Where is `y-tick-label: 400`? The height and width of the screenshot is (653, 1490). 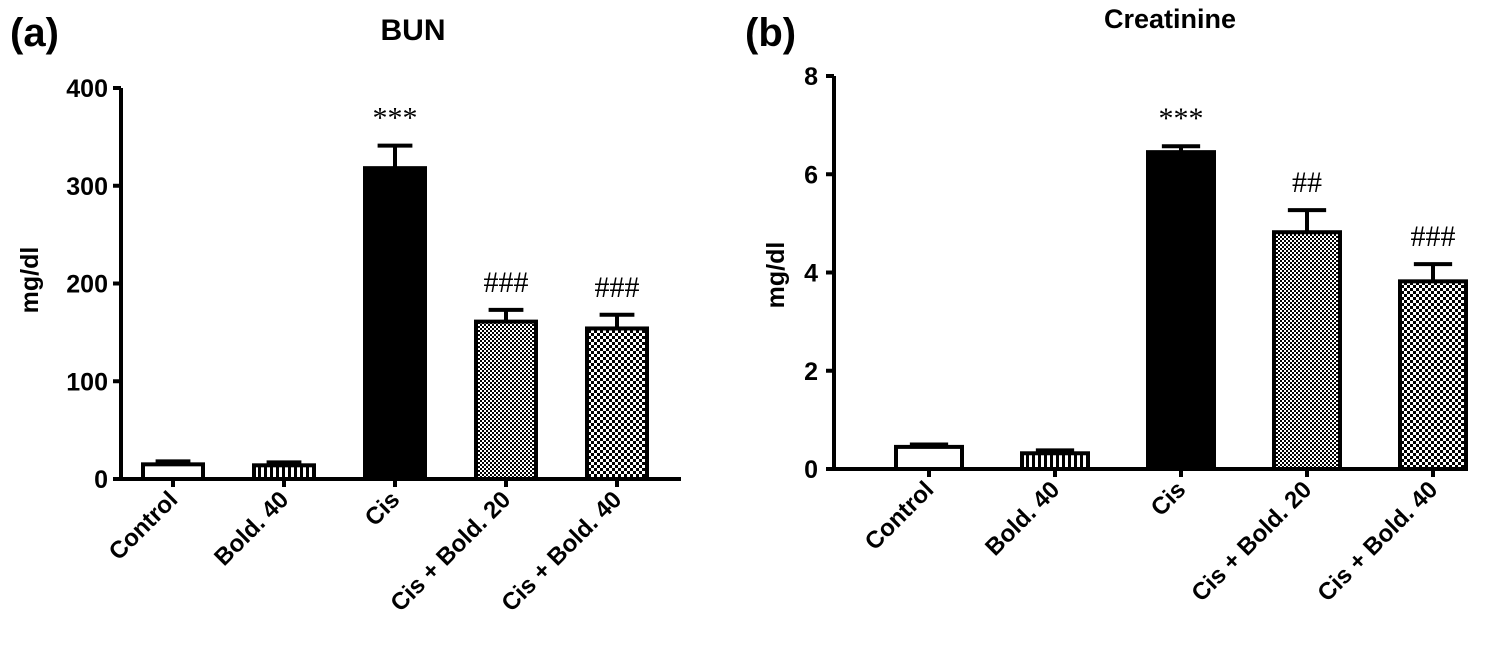
y-tick-label: 400 is located at coordinates (87, 89).